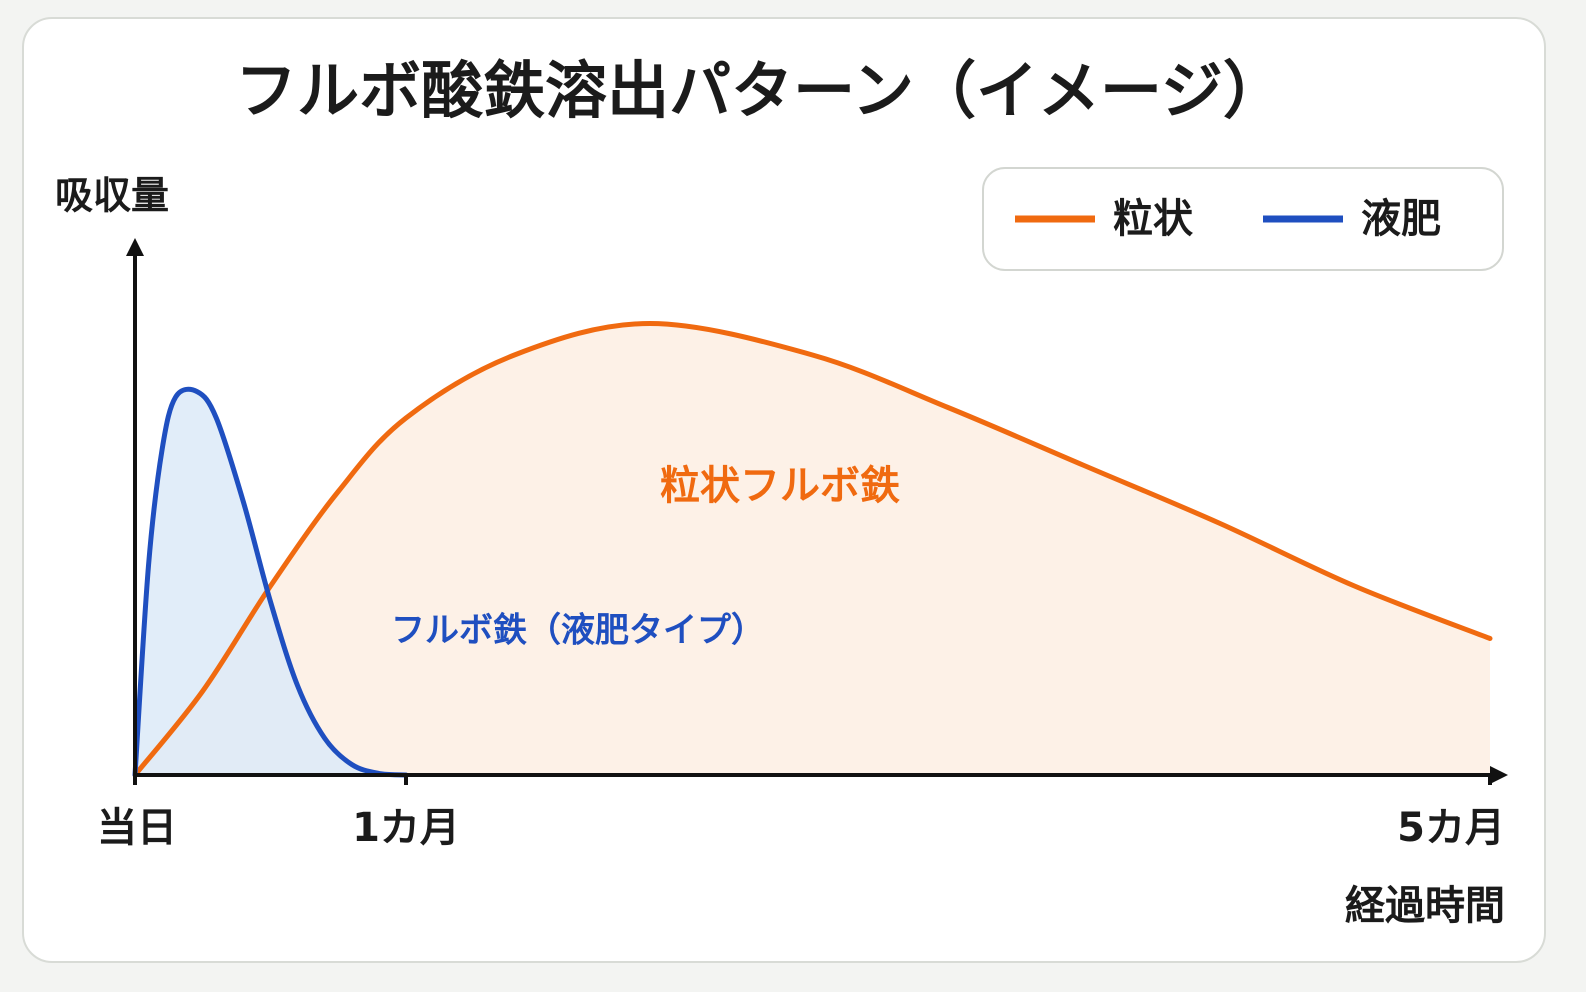 The height and width of the screenshot is (992, 1586). What do you see at coordinates (1425, 906) in the screenshot?
I see `x-axis-label: 経過時間` at bounding box center [1425, 906].